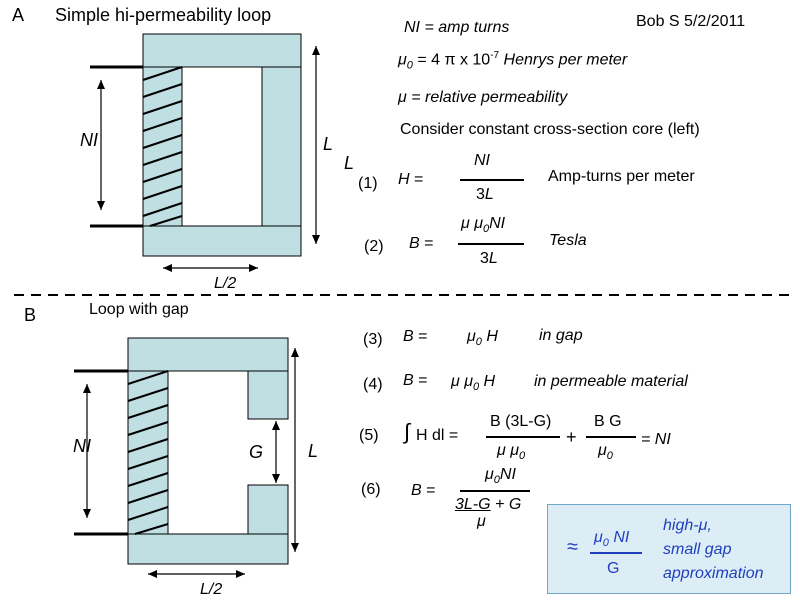 This screenshot has width=800, height=600. Describe the element at coordinates (481, 521) in the screenshot. I see `eq6-denominator-mu: μ` at that location.